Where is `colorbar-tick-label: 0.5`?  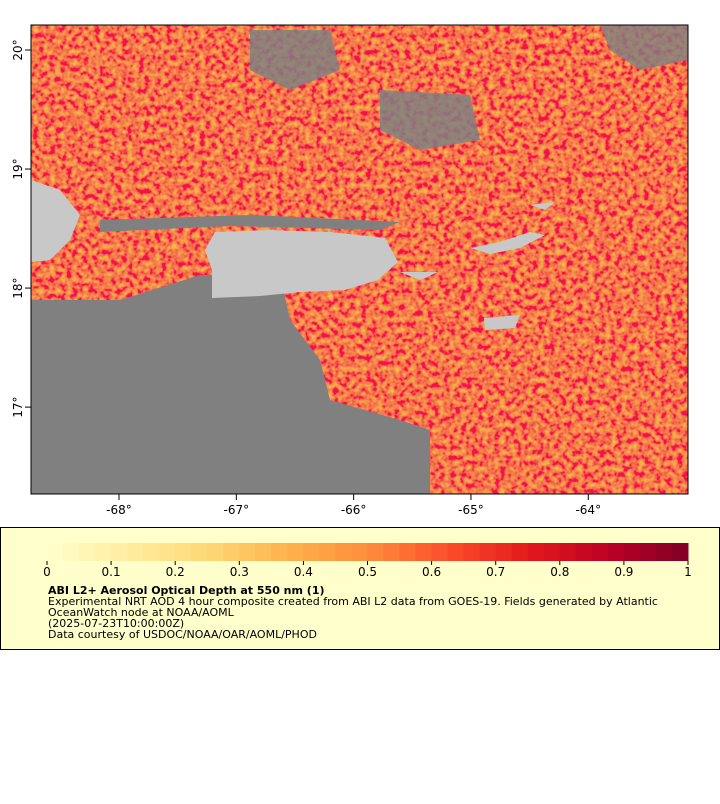
colorbar-tick-label: 0.5 is located at coordinates (367, 572).